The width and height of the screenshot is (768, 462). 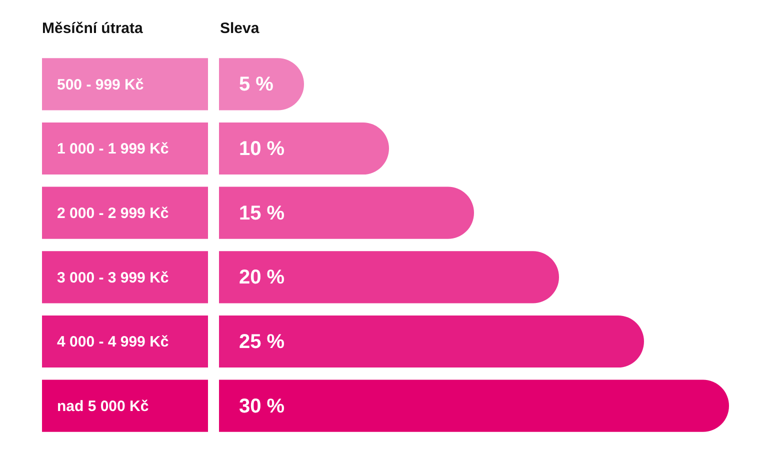 What do you see at coordinates (240, 29) in the screenshot?
I see `x-axis-title: Sleva` at bounding box center [240, 29].